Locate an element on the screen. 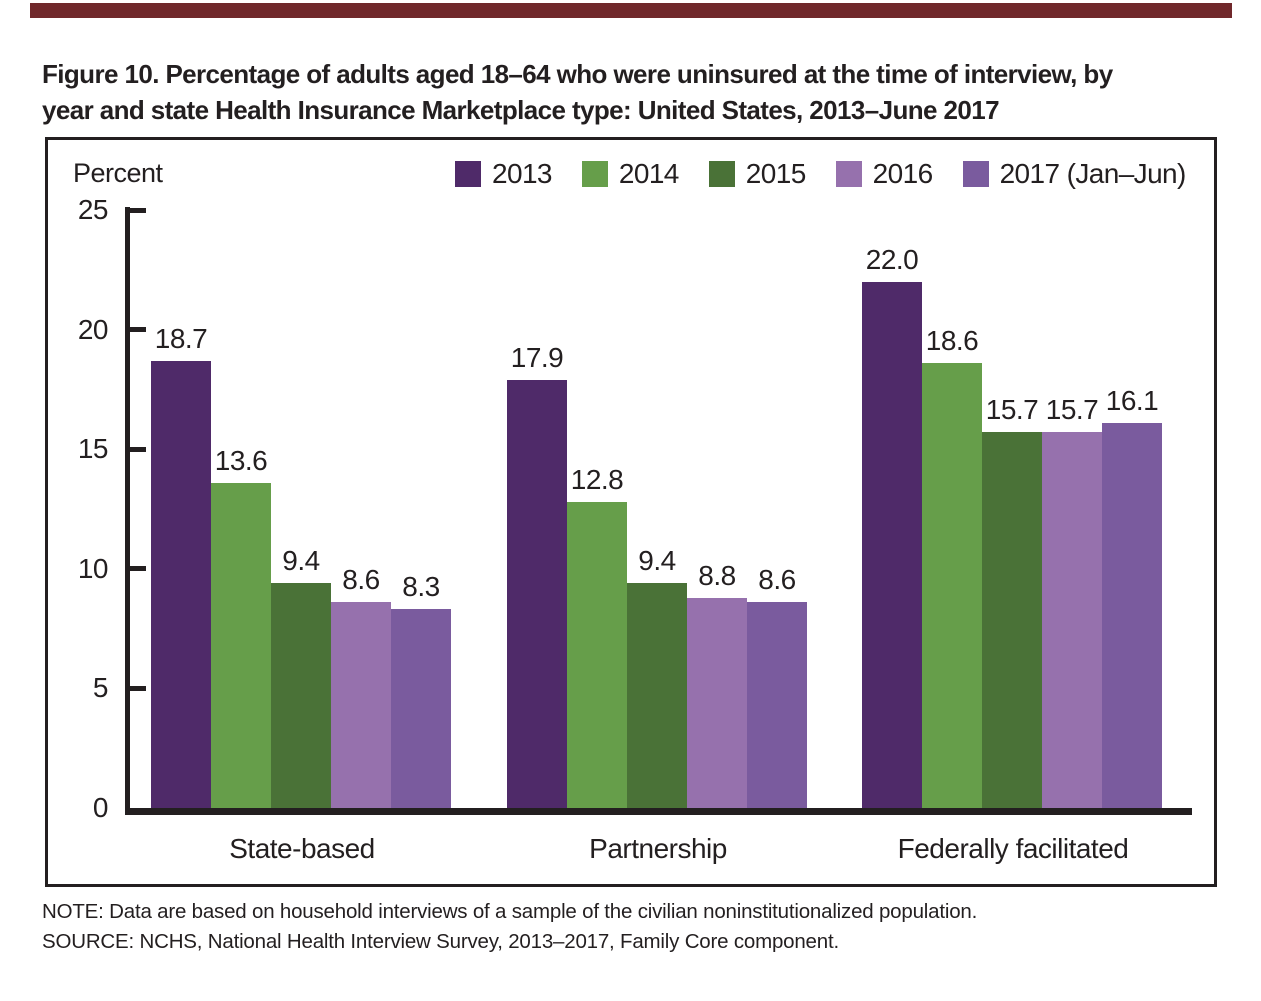  bar-2017-jan-jun-state-based is located at coordinates (421, 708).